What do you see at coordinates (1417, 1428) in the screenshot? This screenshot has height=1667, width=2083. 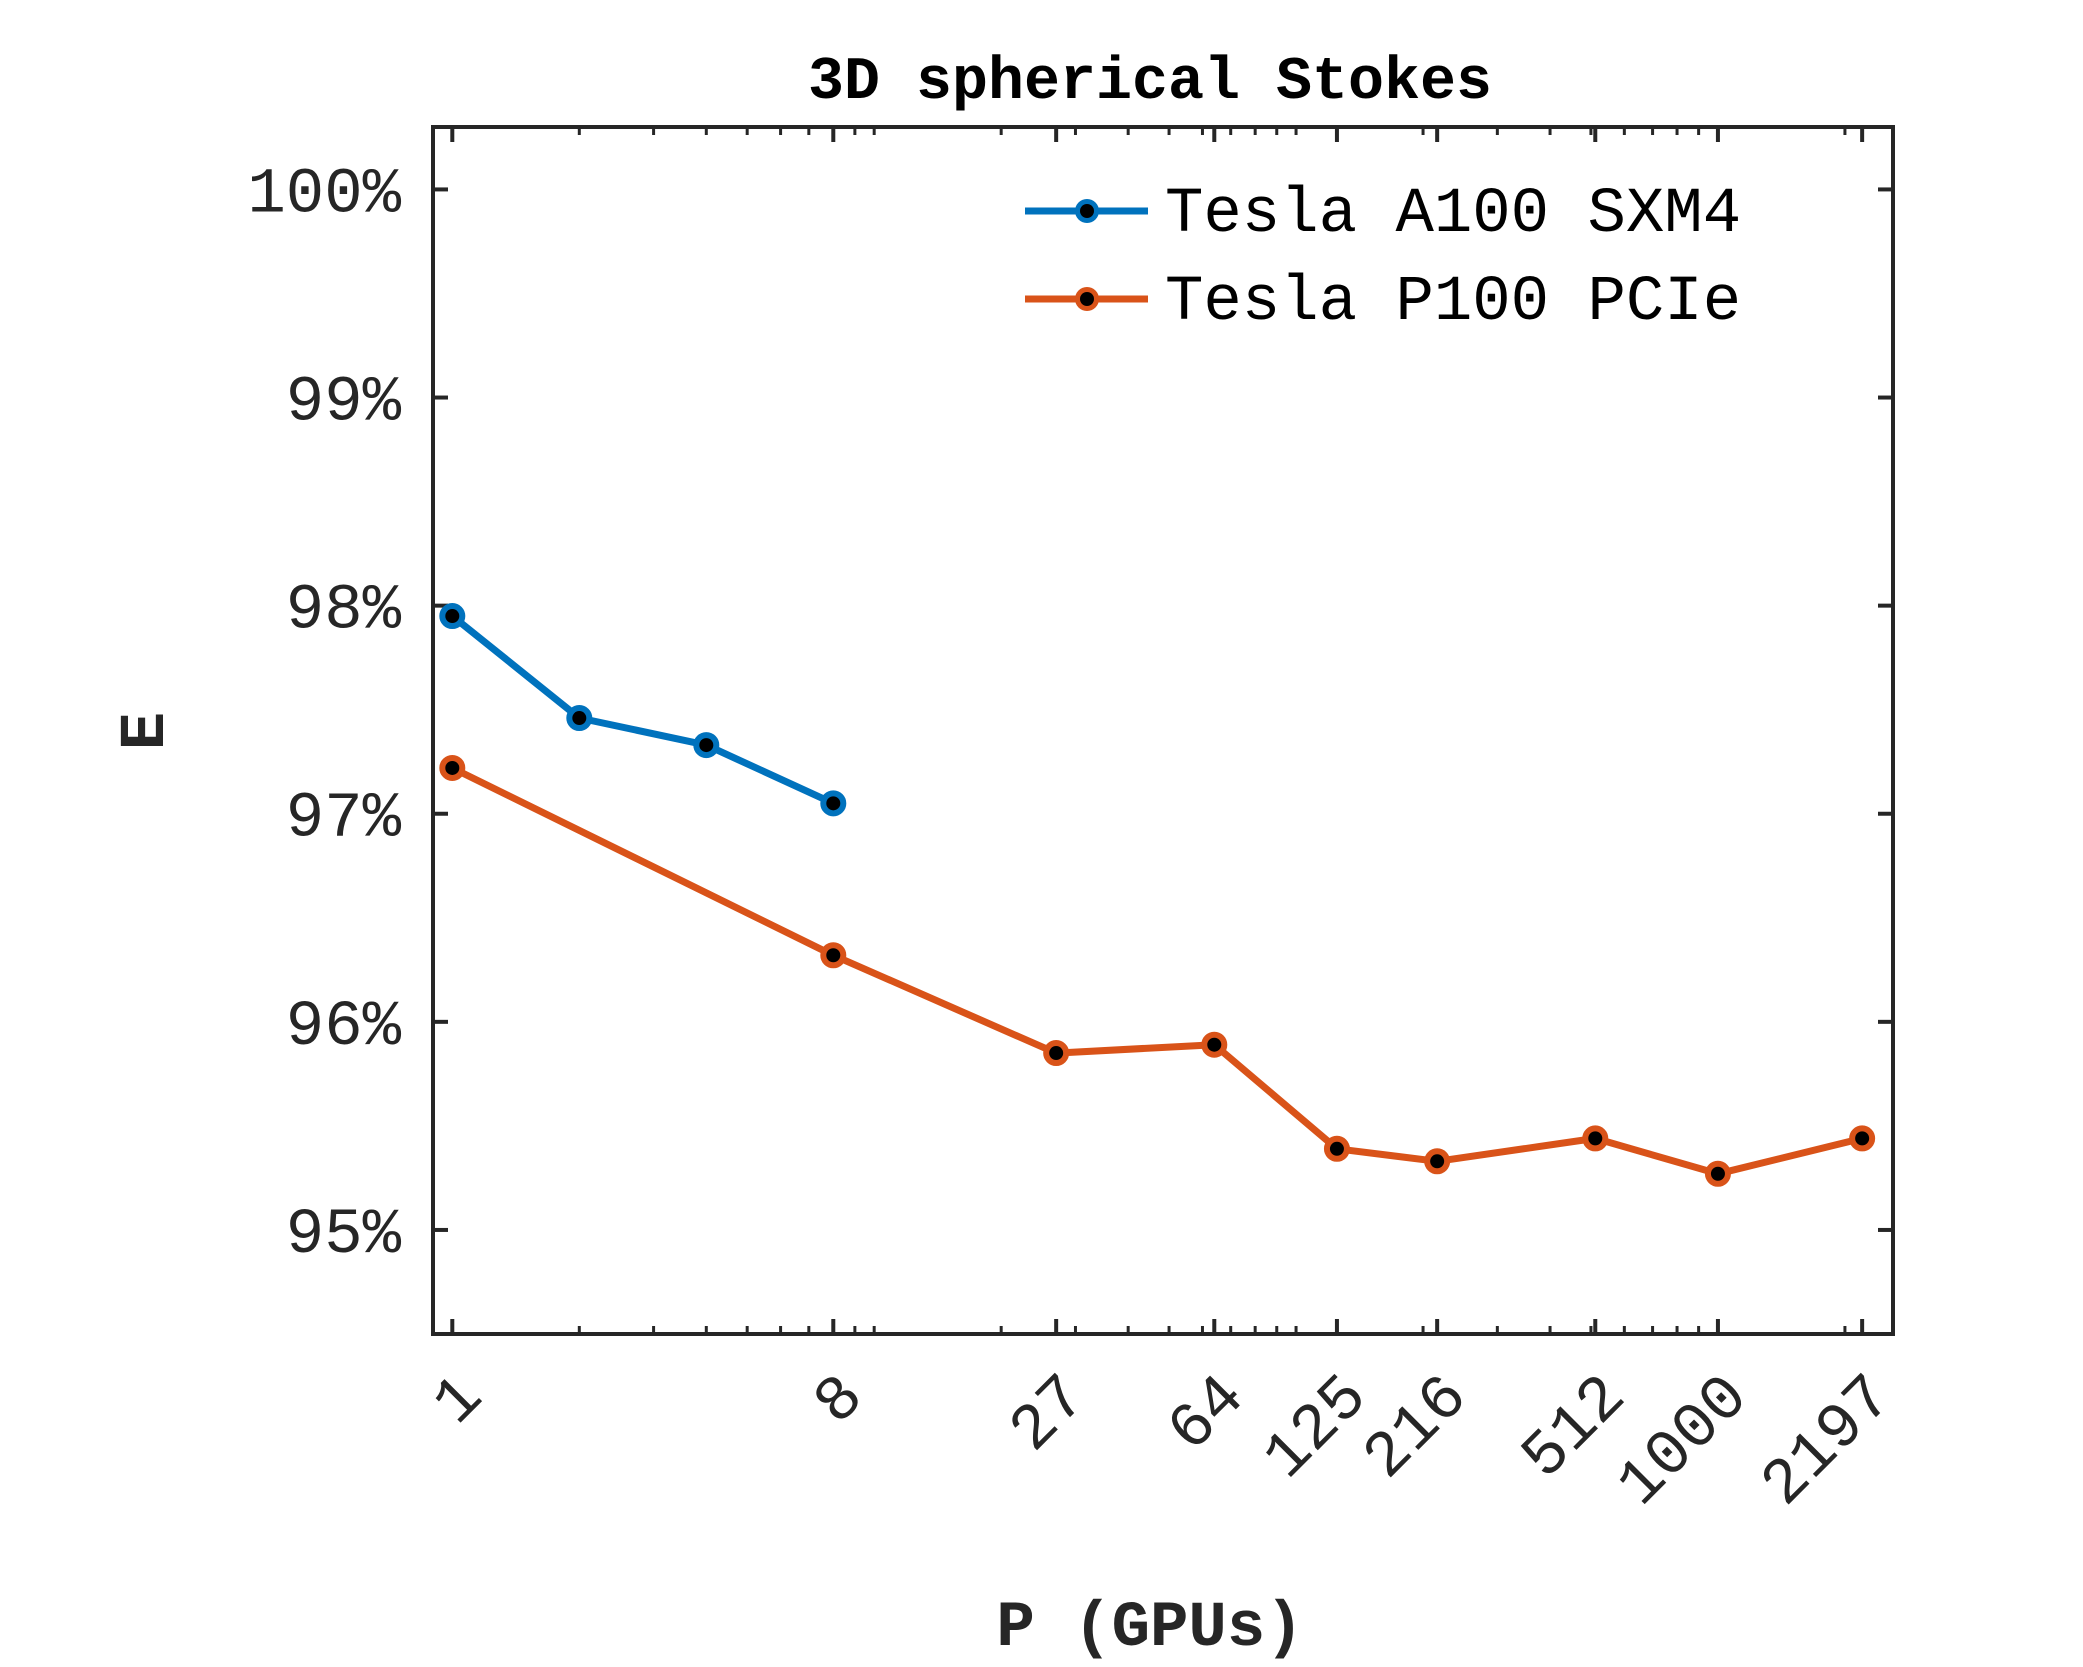 I see `x-tick-label: 216` at bounding box center [1417, 1428].